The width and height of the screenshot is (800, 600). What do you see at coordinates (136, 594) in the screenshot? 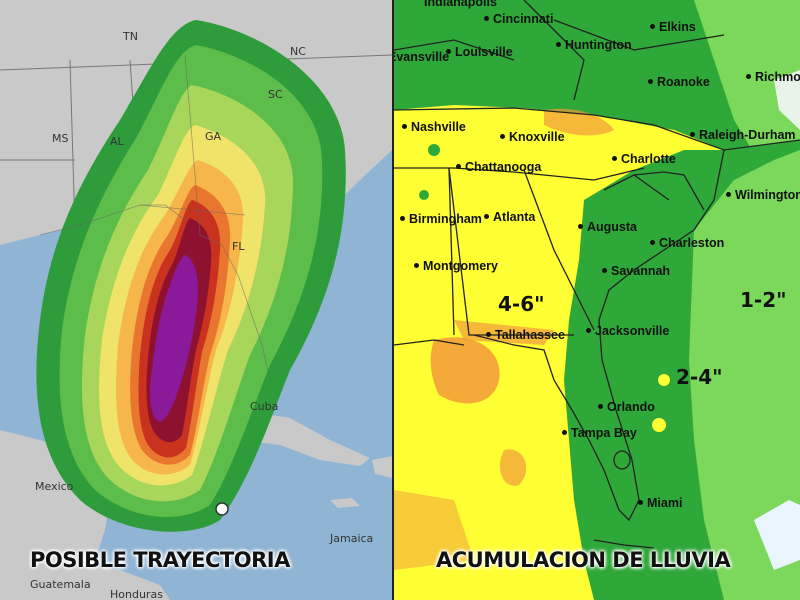
I see `label-honduras: Honduras` at bounding box center [136, 594].